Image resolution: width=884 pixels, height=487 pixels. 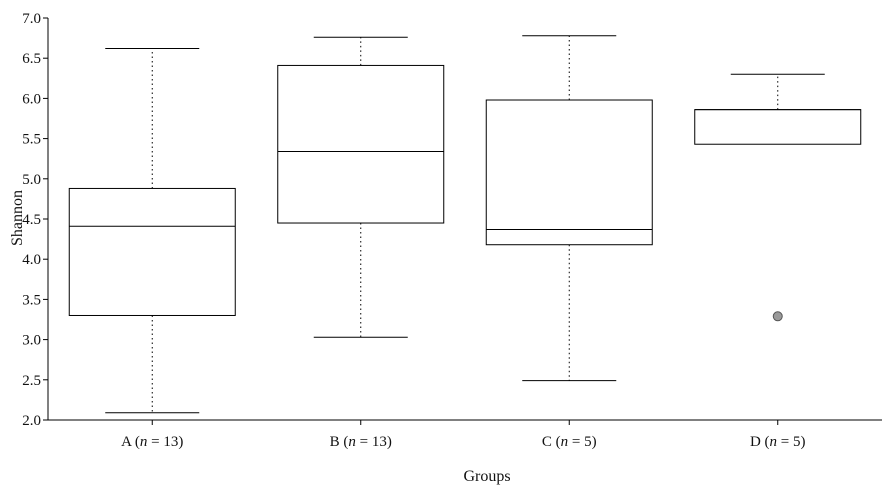 I want to click on box-group-b, so click(x=361, y=187).